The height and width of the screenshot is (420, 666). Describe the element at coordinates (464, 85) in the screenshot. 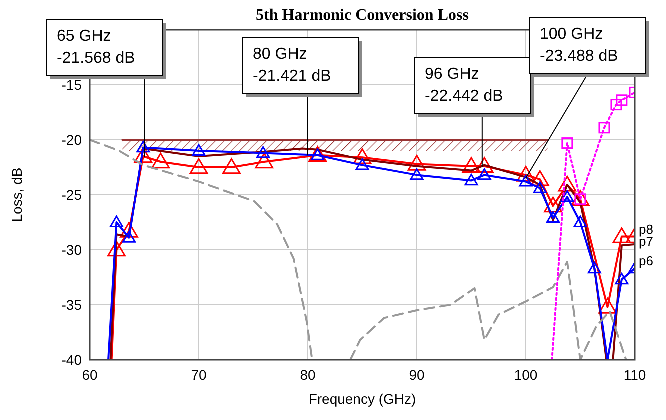

I see `annotation: 96 GHz -22.442 dB` at that location.